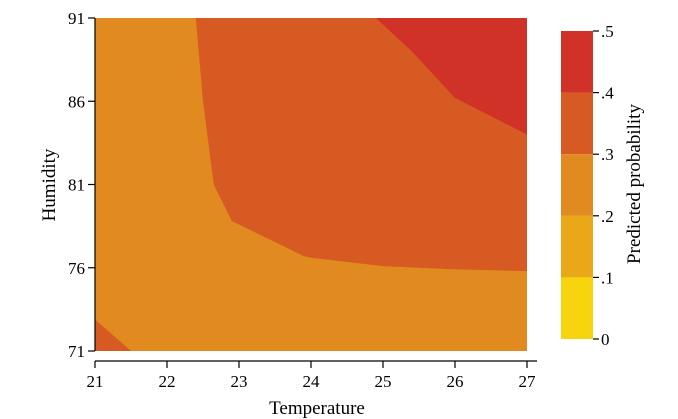  What do you see at coordinates (528, 381) in the screenshot?
I see `x-tick-label: 27` at bounding box center [528, 381].